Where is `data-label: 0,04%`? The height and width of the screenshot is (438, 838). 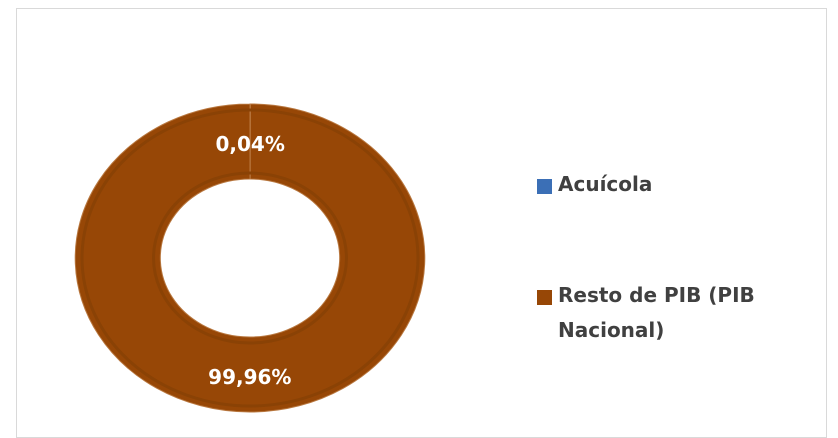
data-label: 0,04% is located at coordinates (249, 144).